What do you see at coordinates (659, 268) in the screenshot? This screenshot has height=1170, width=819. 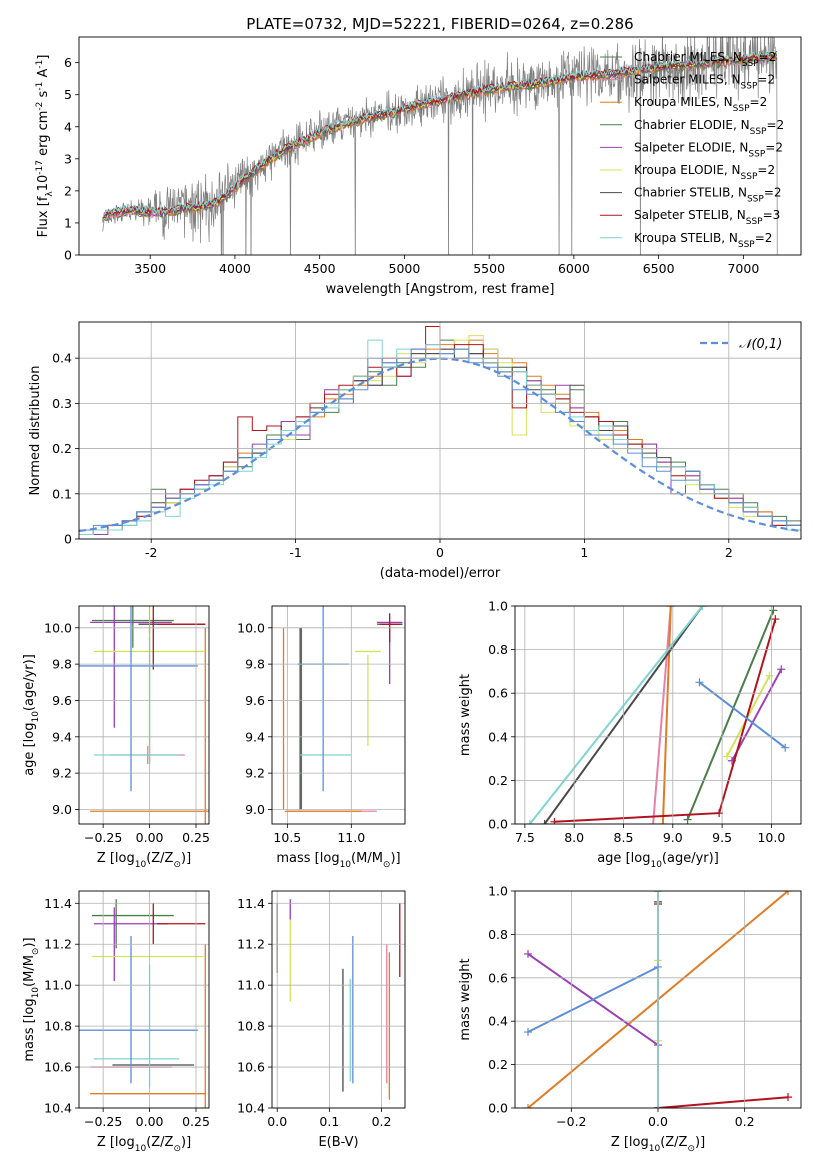 I see `x-tick-label: 6500` at bounding box center [659, 268].